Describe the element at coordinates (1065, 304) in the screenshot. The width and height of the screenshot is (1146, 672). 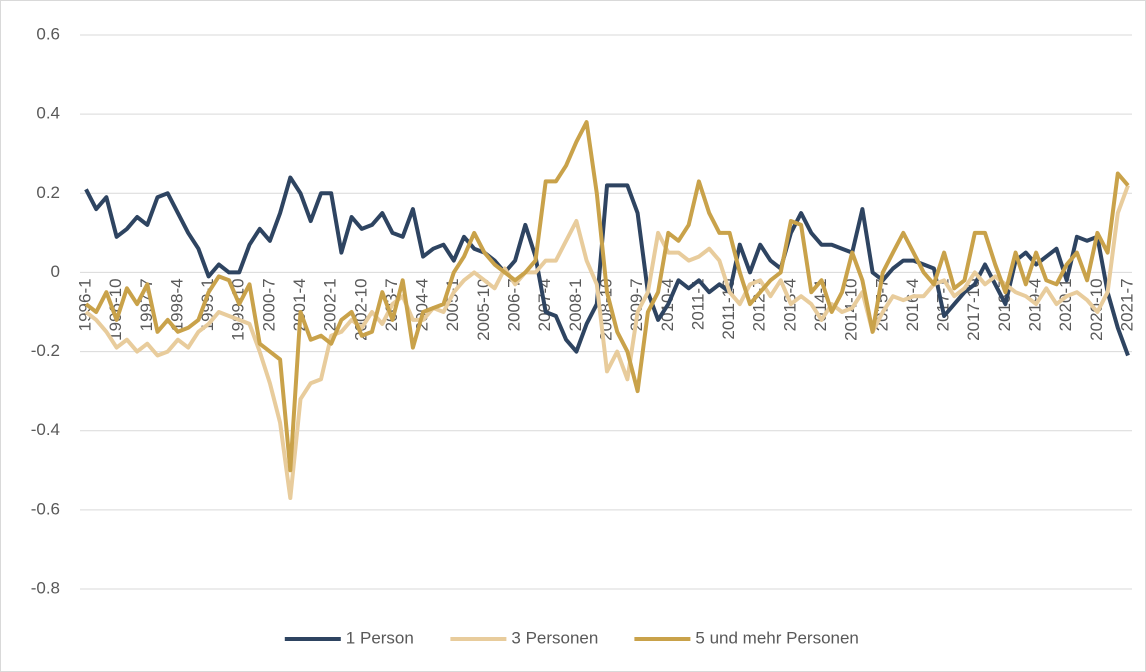
I see `x-tick-label: 2020-1` at that location.